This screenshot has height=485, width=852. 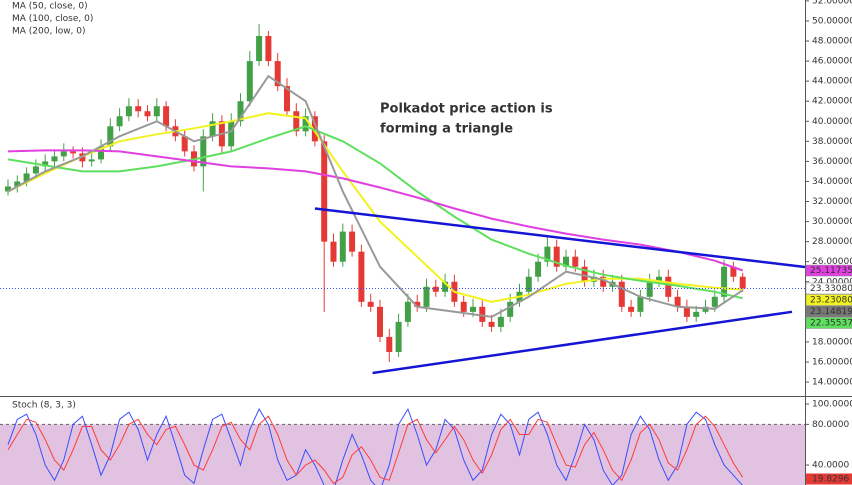 What do you see at coordinates (832, 282) in the screenshot?
I see `y-tick-label: 24.00000` at bounding box center [832, 282].